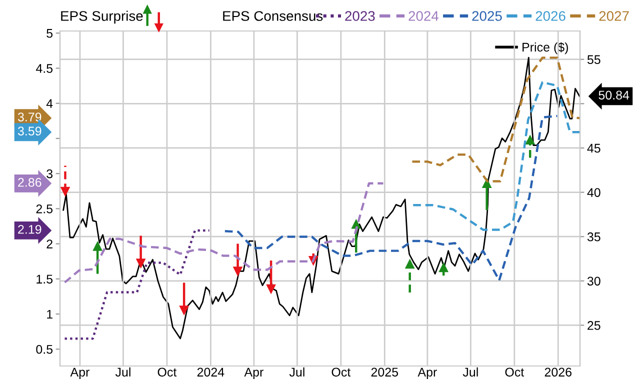 This screenshot has height=382, width=640. I want to click on legend-label: 2023, so click(360, 16).